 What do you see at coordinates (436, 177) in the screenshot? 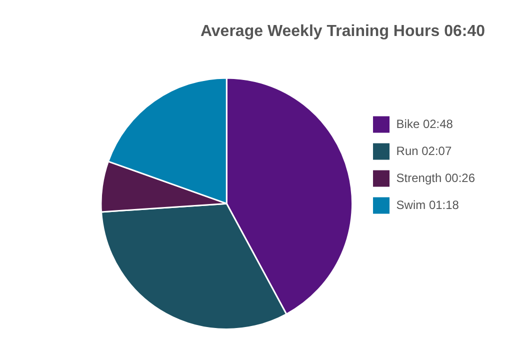
I see `legend-label: Strength 00:26` at bounding box center [436, 177].